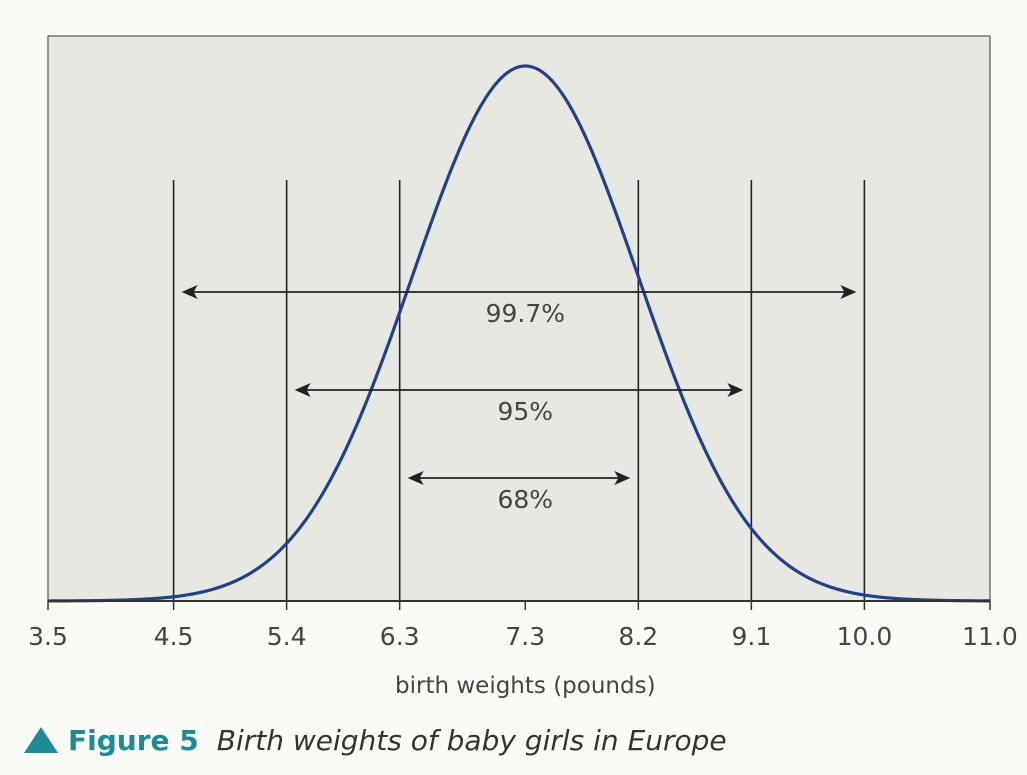  I want to click on interval-1: 95%, so click(519, 404).